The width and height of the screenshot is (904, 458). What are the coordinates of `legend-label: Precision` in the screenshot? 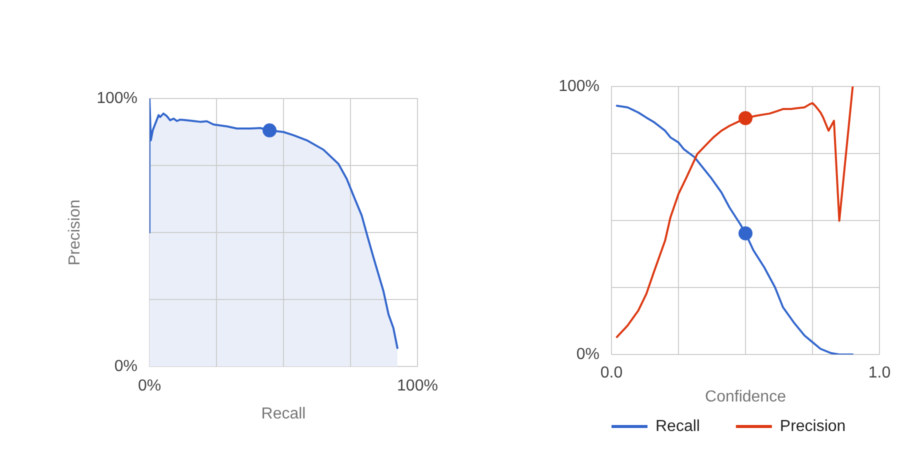 It's located at (813, 426).